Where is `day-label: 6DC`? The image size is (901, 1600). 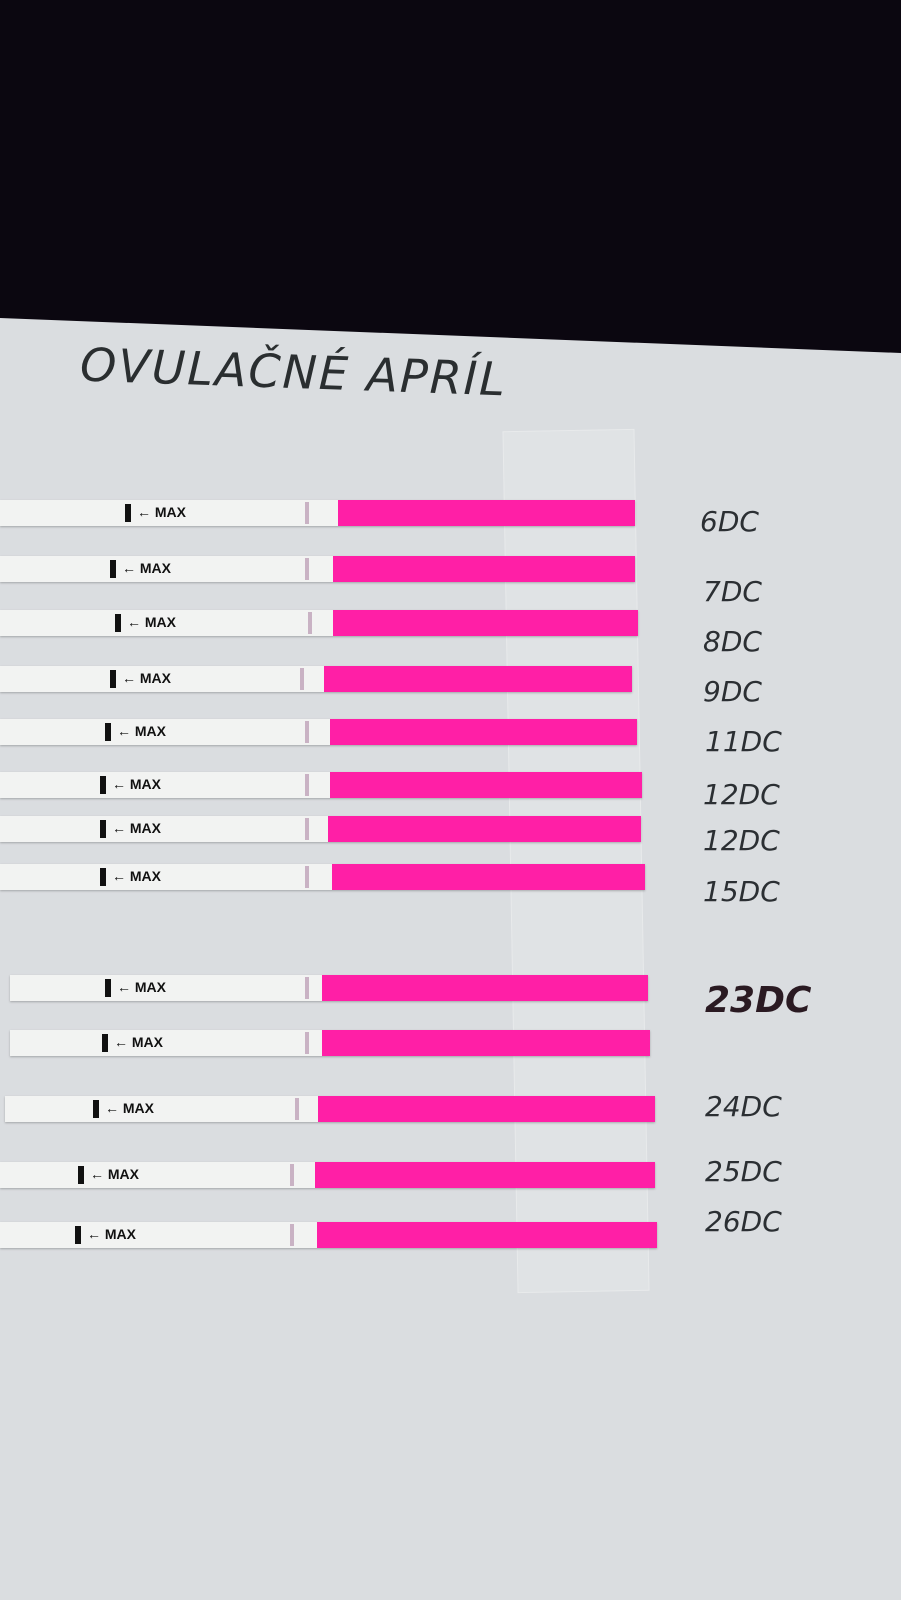
day-label: 6DC is located at coordinates (729, 521).